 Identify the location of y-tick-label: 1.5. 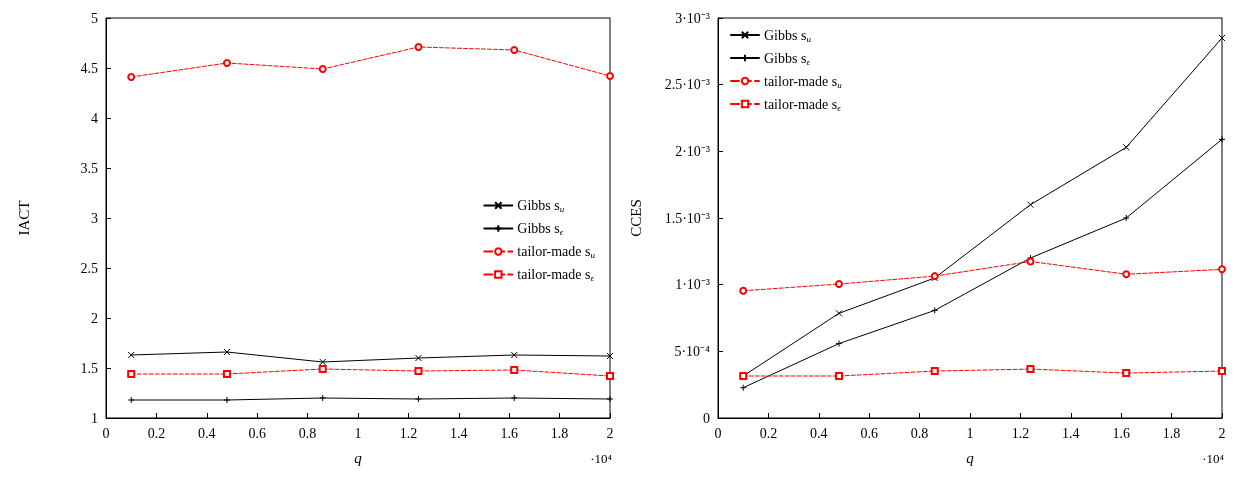
(89, 368).